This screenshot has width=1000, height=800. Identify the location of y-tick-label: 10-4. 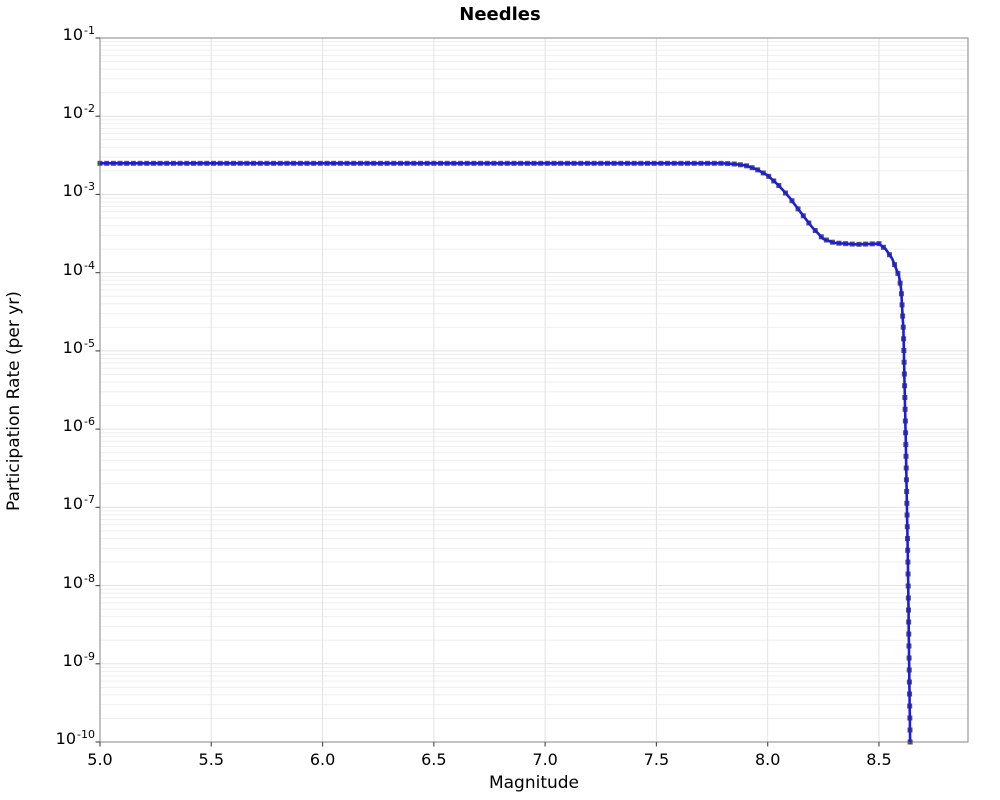
(62, 268).